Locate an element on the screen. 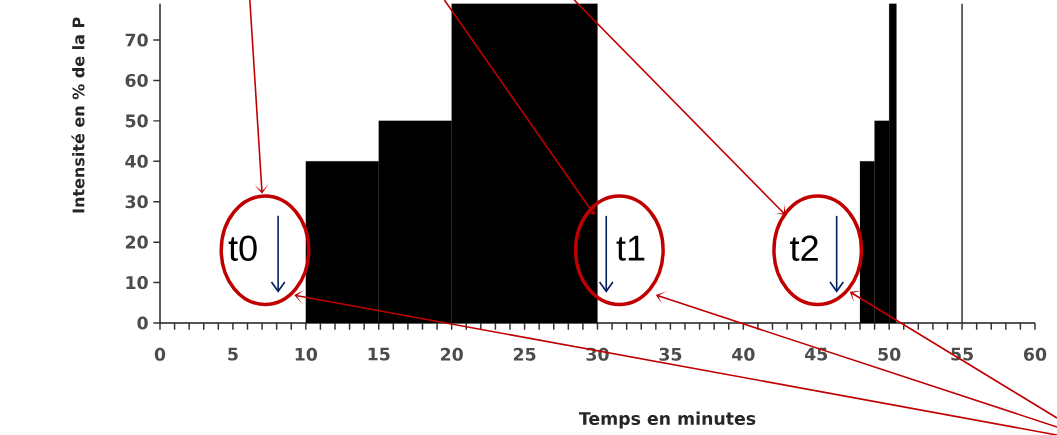  y-tick-label: 0 is located at coordinates (142, 323).